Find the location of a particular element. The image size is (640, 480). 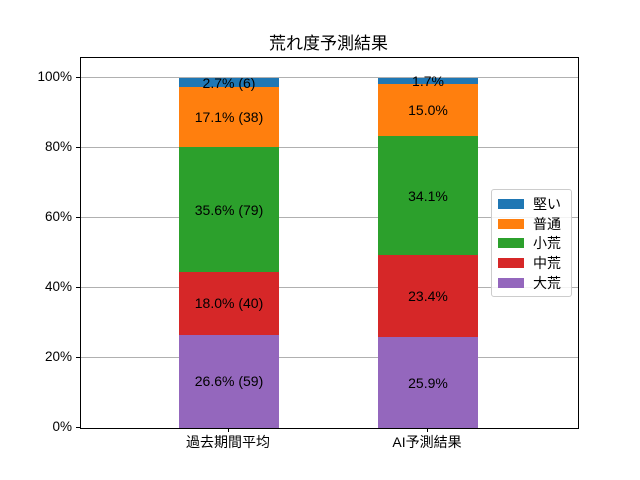

bar-segment-label: 15.0% is located at coordinates (428, 109).